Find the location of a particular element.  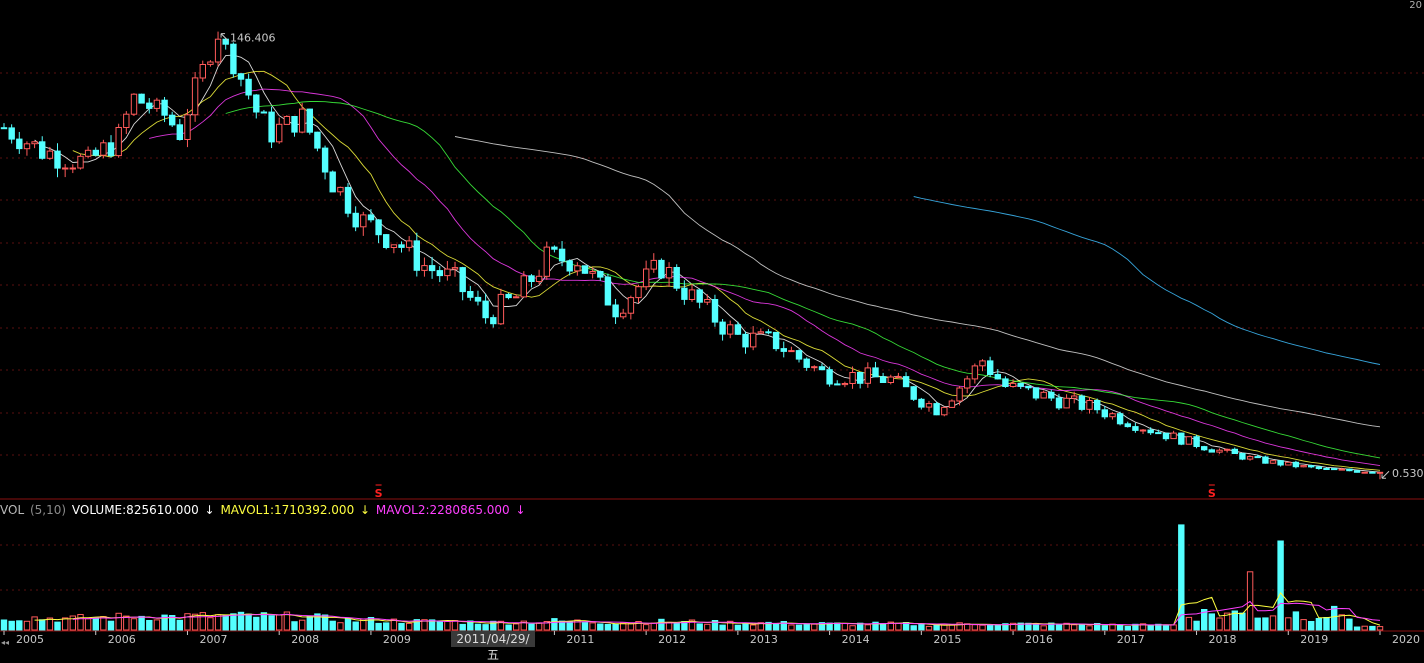

signal-marker: S is located at coordinates (379, 493).